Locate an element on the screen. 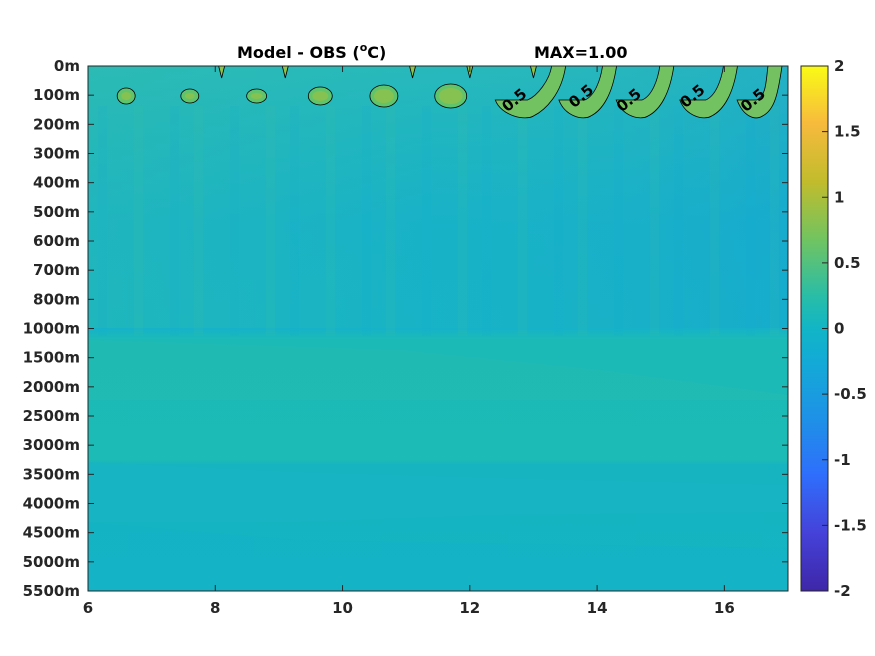 This screenshot has width=875, height=656. bottom-band is located at coordinates (438, 556).